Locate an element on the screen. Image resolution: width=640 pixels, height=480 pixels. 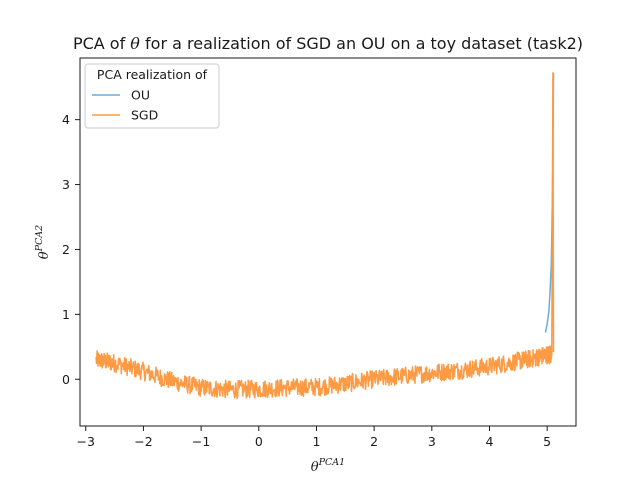
x-tick-label: 1 is located at coordinates (316, 441).